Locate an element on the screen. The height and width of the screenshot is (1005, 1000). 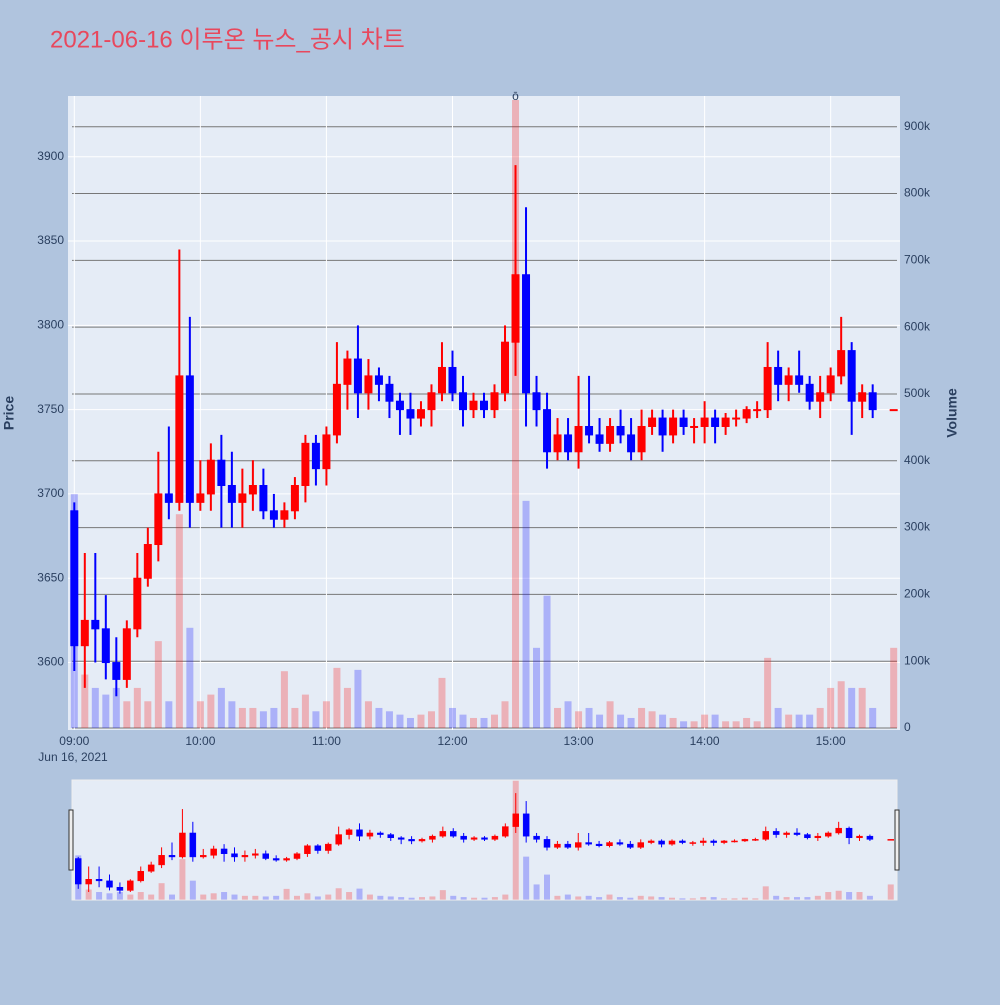
y2-tick-label: 800k is located at coordinates (917, 193).